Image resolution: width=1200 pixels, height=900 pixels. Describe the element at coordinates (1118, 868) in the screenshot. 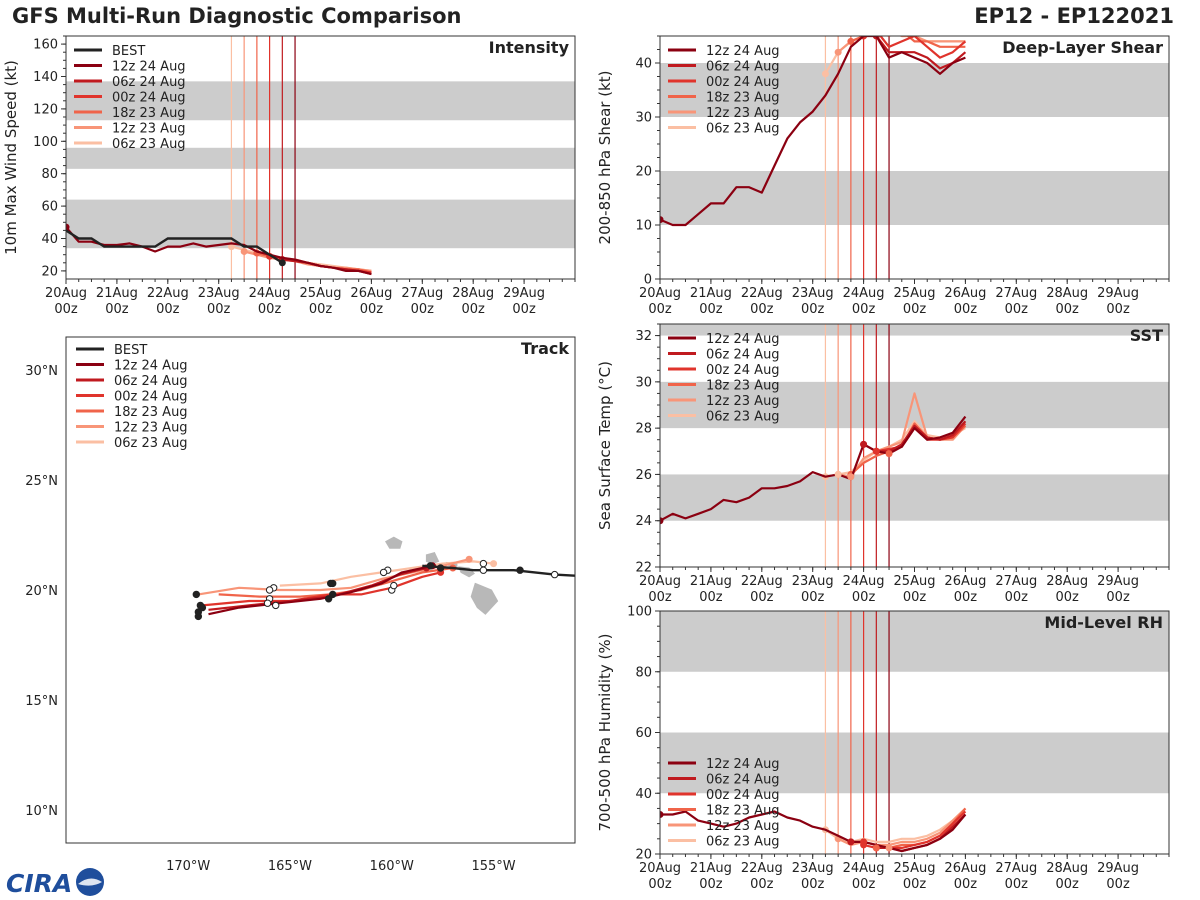

I see `x-tick-day-rh-9: 29Aug` at that location.